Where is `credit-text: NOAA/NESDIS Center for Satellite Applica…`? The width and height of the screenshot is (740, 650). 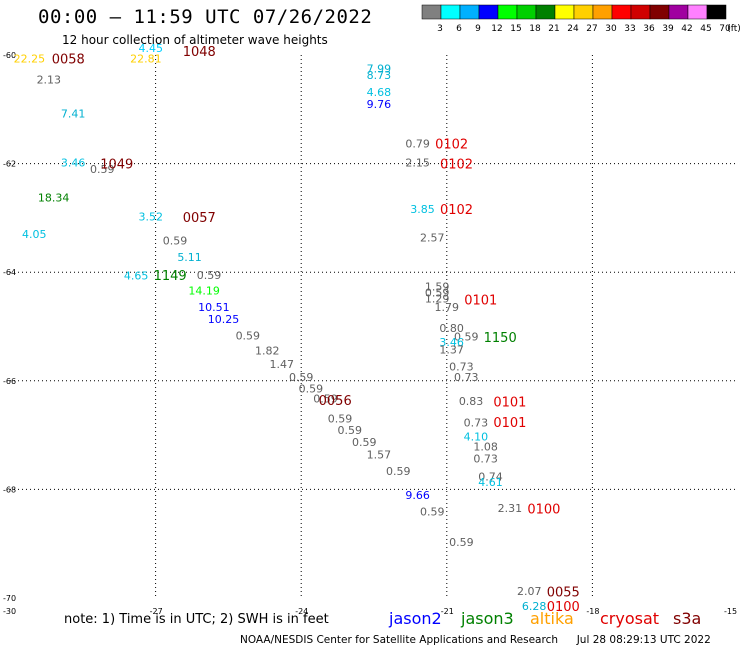
credit-text: NOAA/NESDIS Center for Satellite Applica… is located at coordinates (399, 640).